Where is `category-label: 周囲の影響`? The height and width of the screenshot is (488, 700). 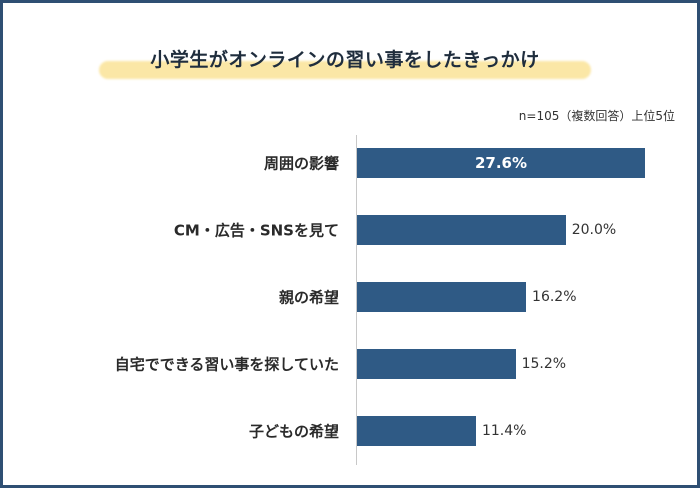
category-label: 周囲の影響 is located at coordinates (301, 163).